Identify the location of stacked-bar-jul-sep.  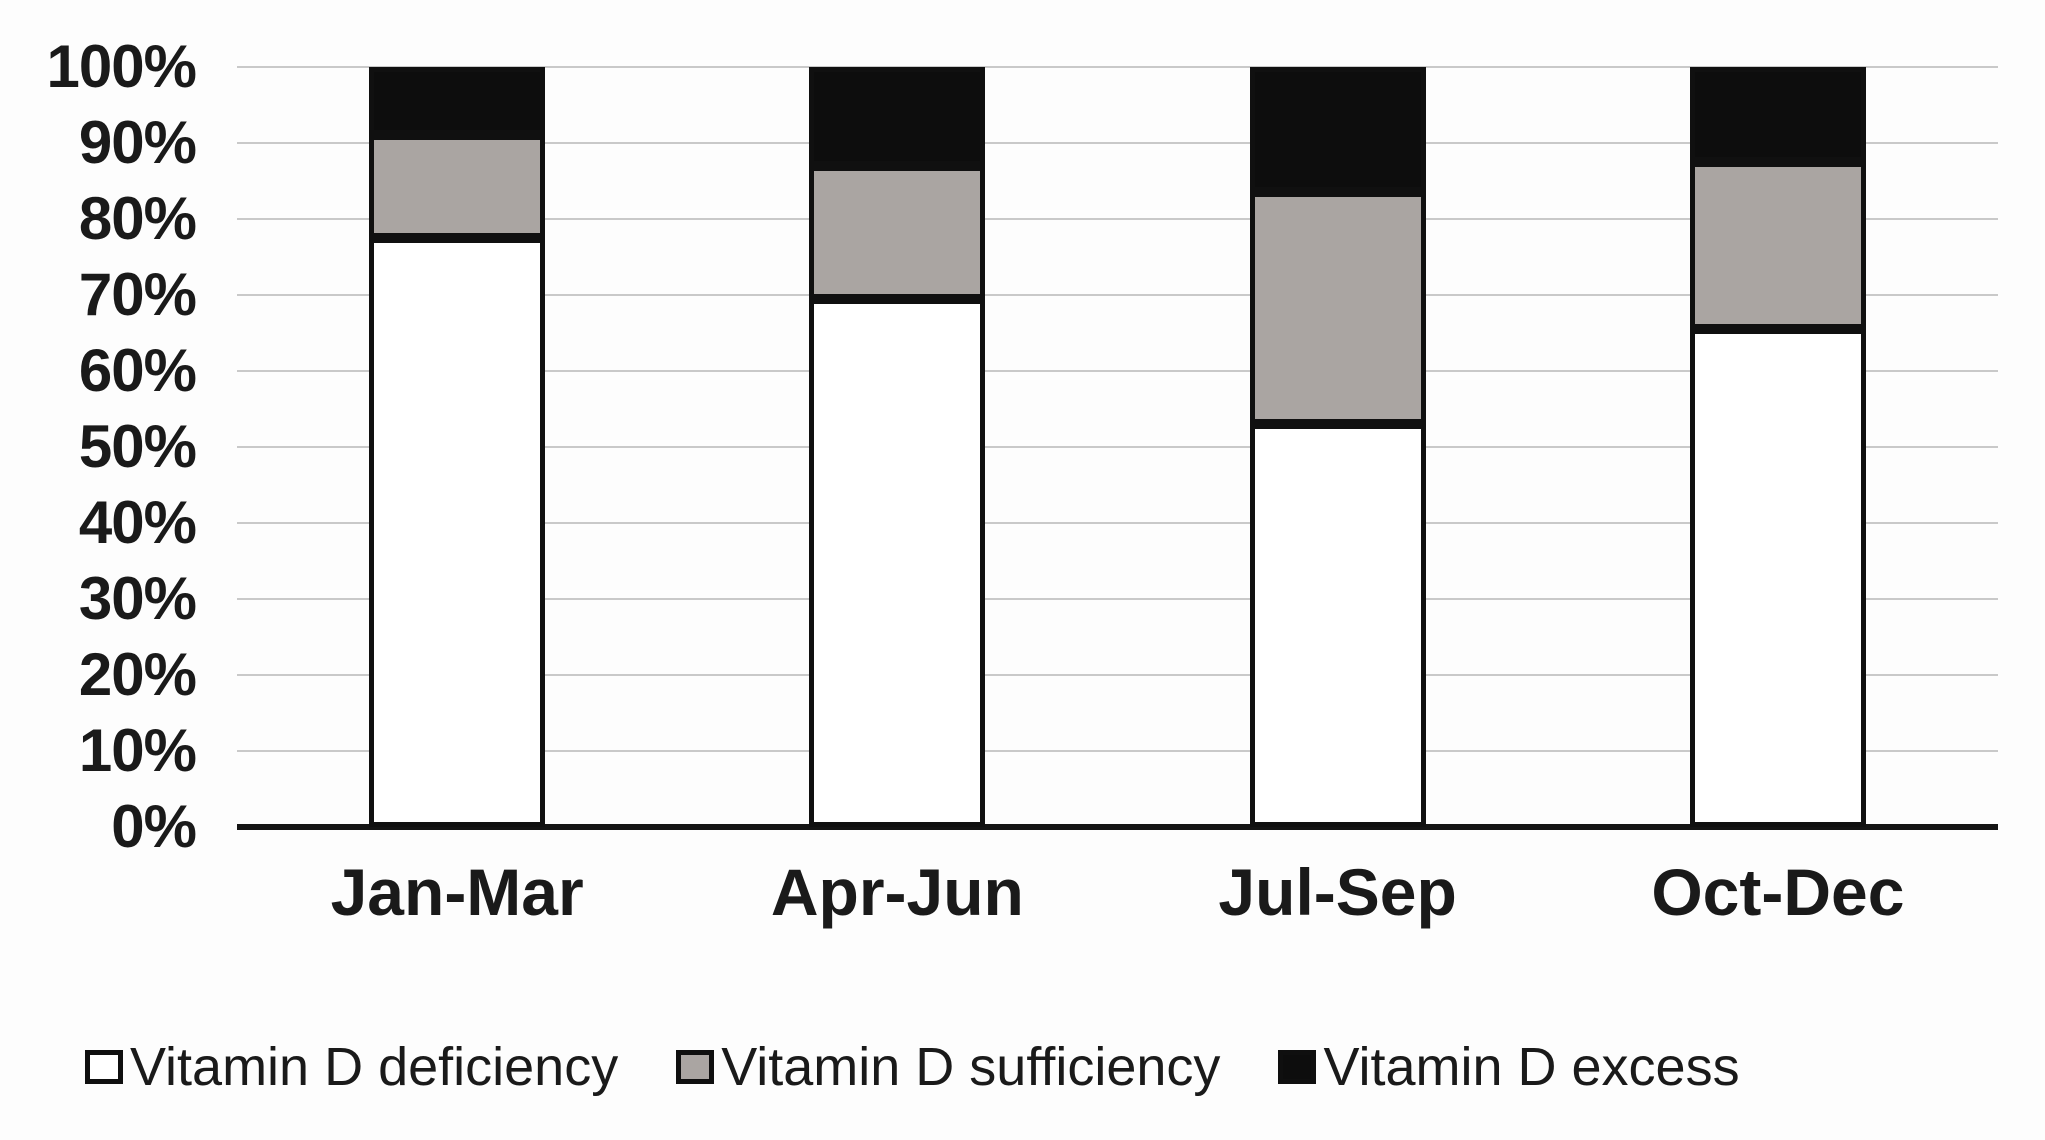
(1337, 447).